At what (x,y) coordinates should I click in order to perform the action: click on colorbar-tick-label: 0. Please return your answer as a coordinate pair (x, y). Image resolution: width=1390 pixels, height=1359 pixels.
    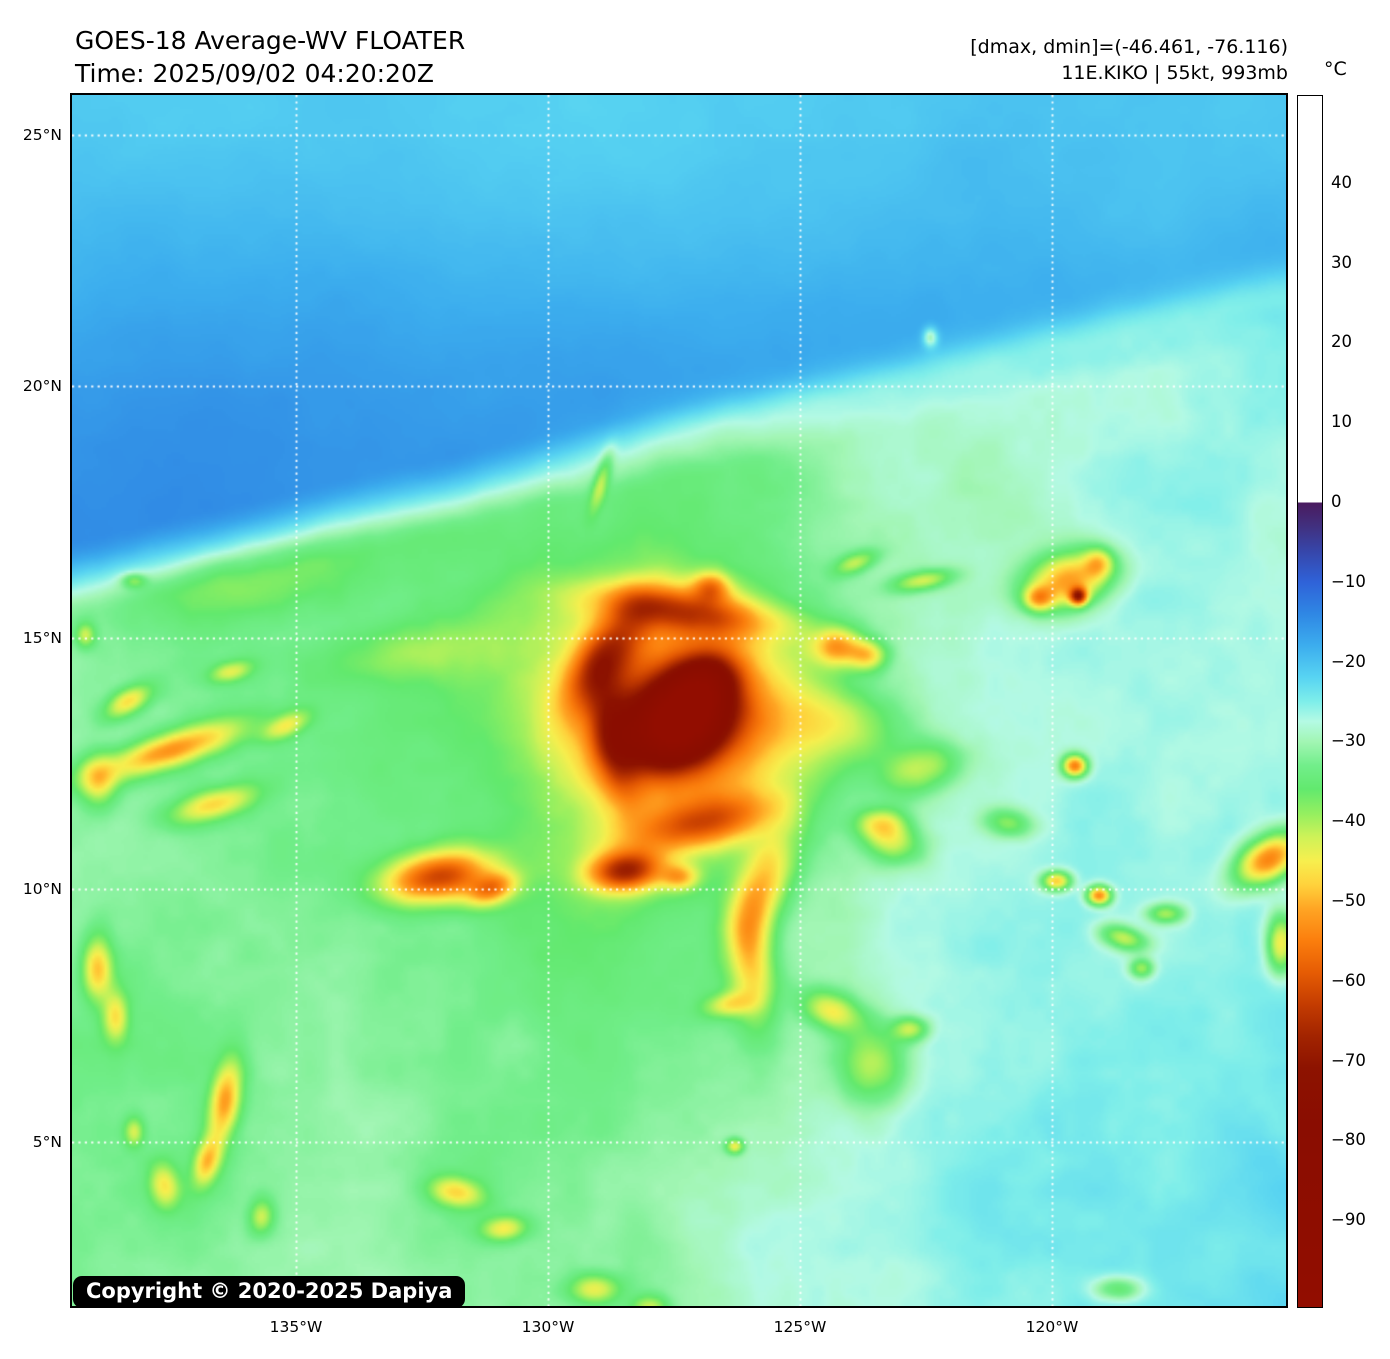
    Looking at the image, I should click on (1336, 501).